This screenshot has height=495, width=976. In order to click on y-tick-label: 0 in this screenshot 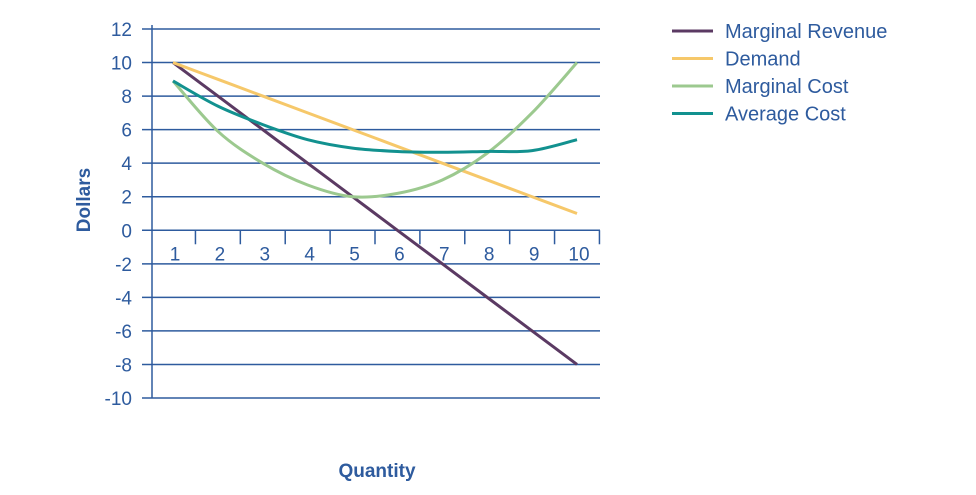, I will do `click(126, 231)`.